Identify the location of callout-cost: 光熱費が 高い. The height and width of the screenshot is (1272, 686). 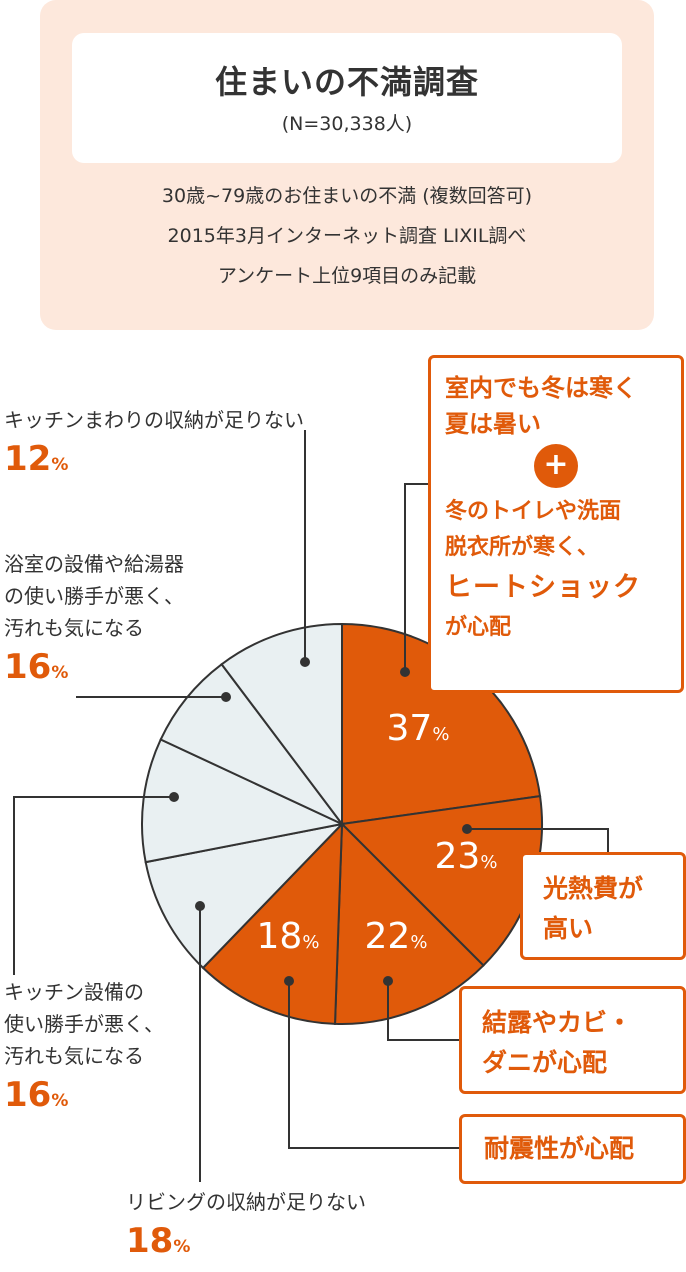
(603, 906).